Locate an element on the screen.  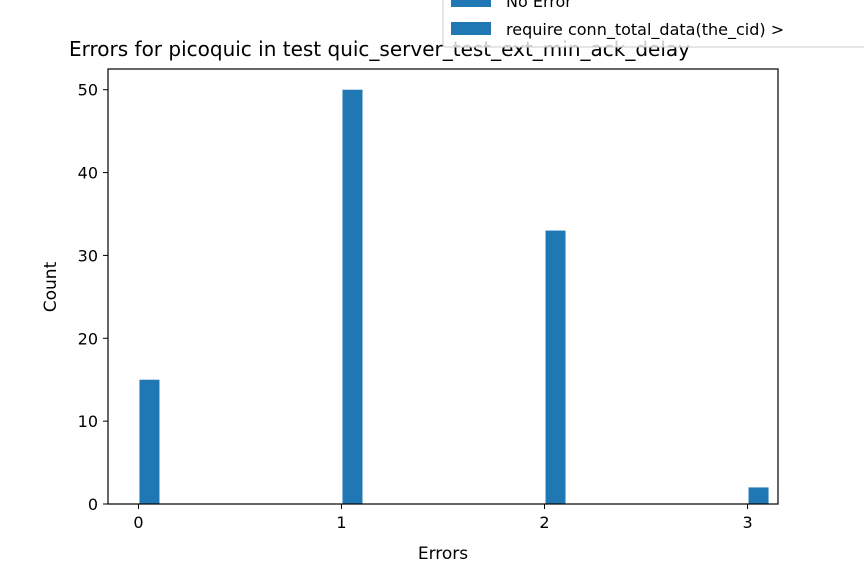
y-tick-label: 50 is located at coordinates (88, 90).